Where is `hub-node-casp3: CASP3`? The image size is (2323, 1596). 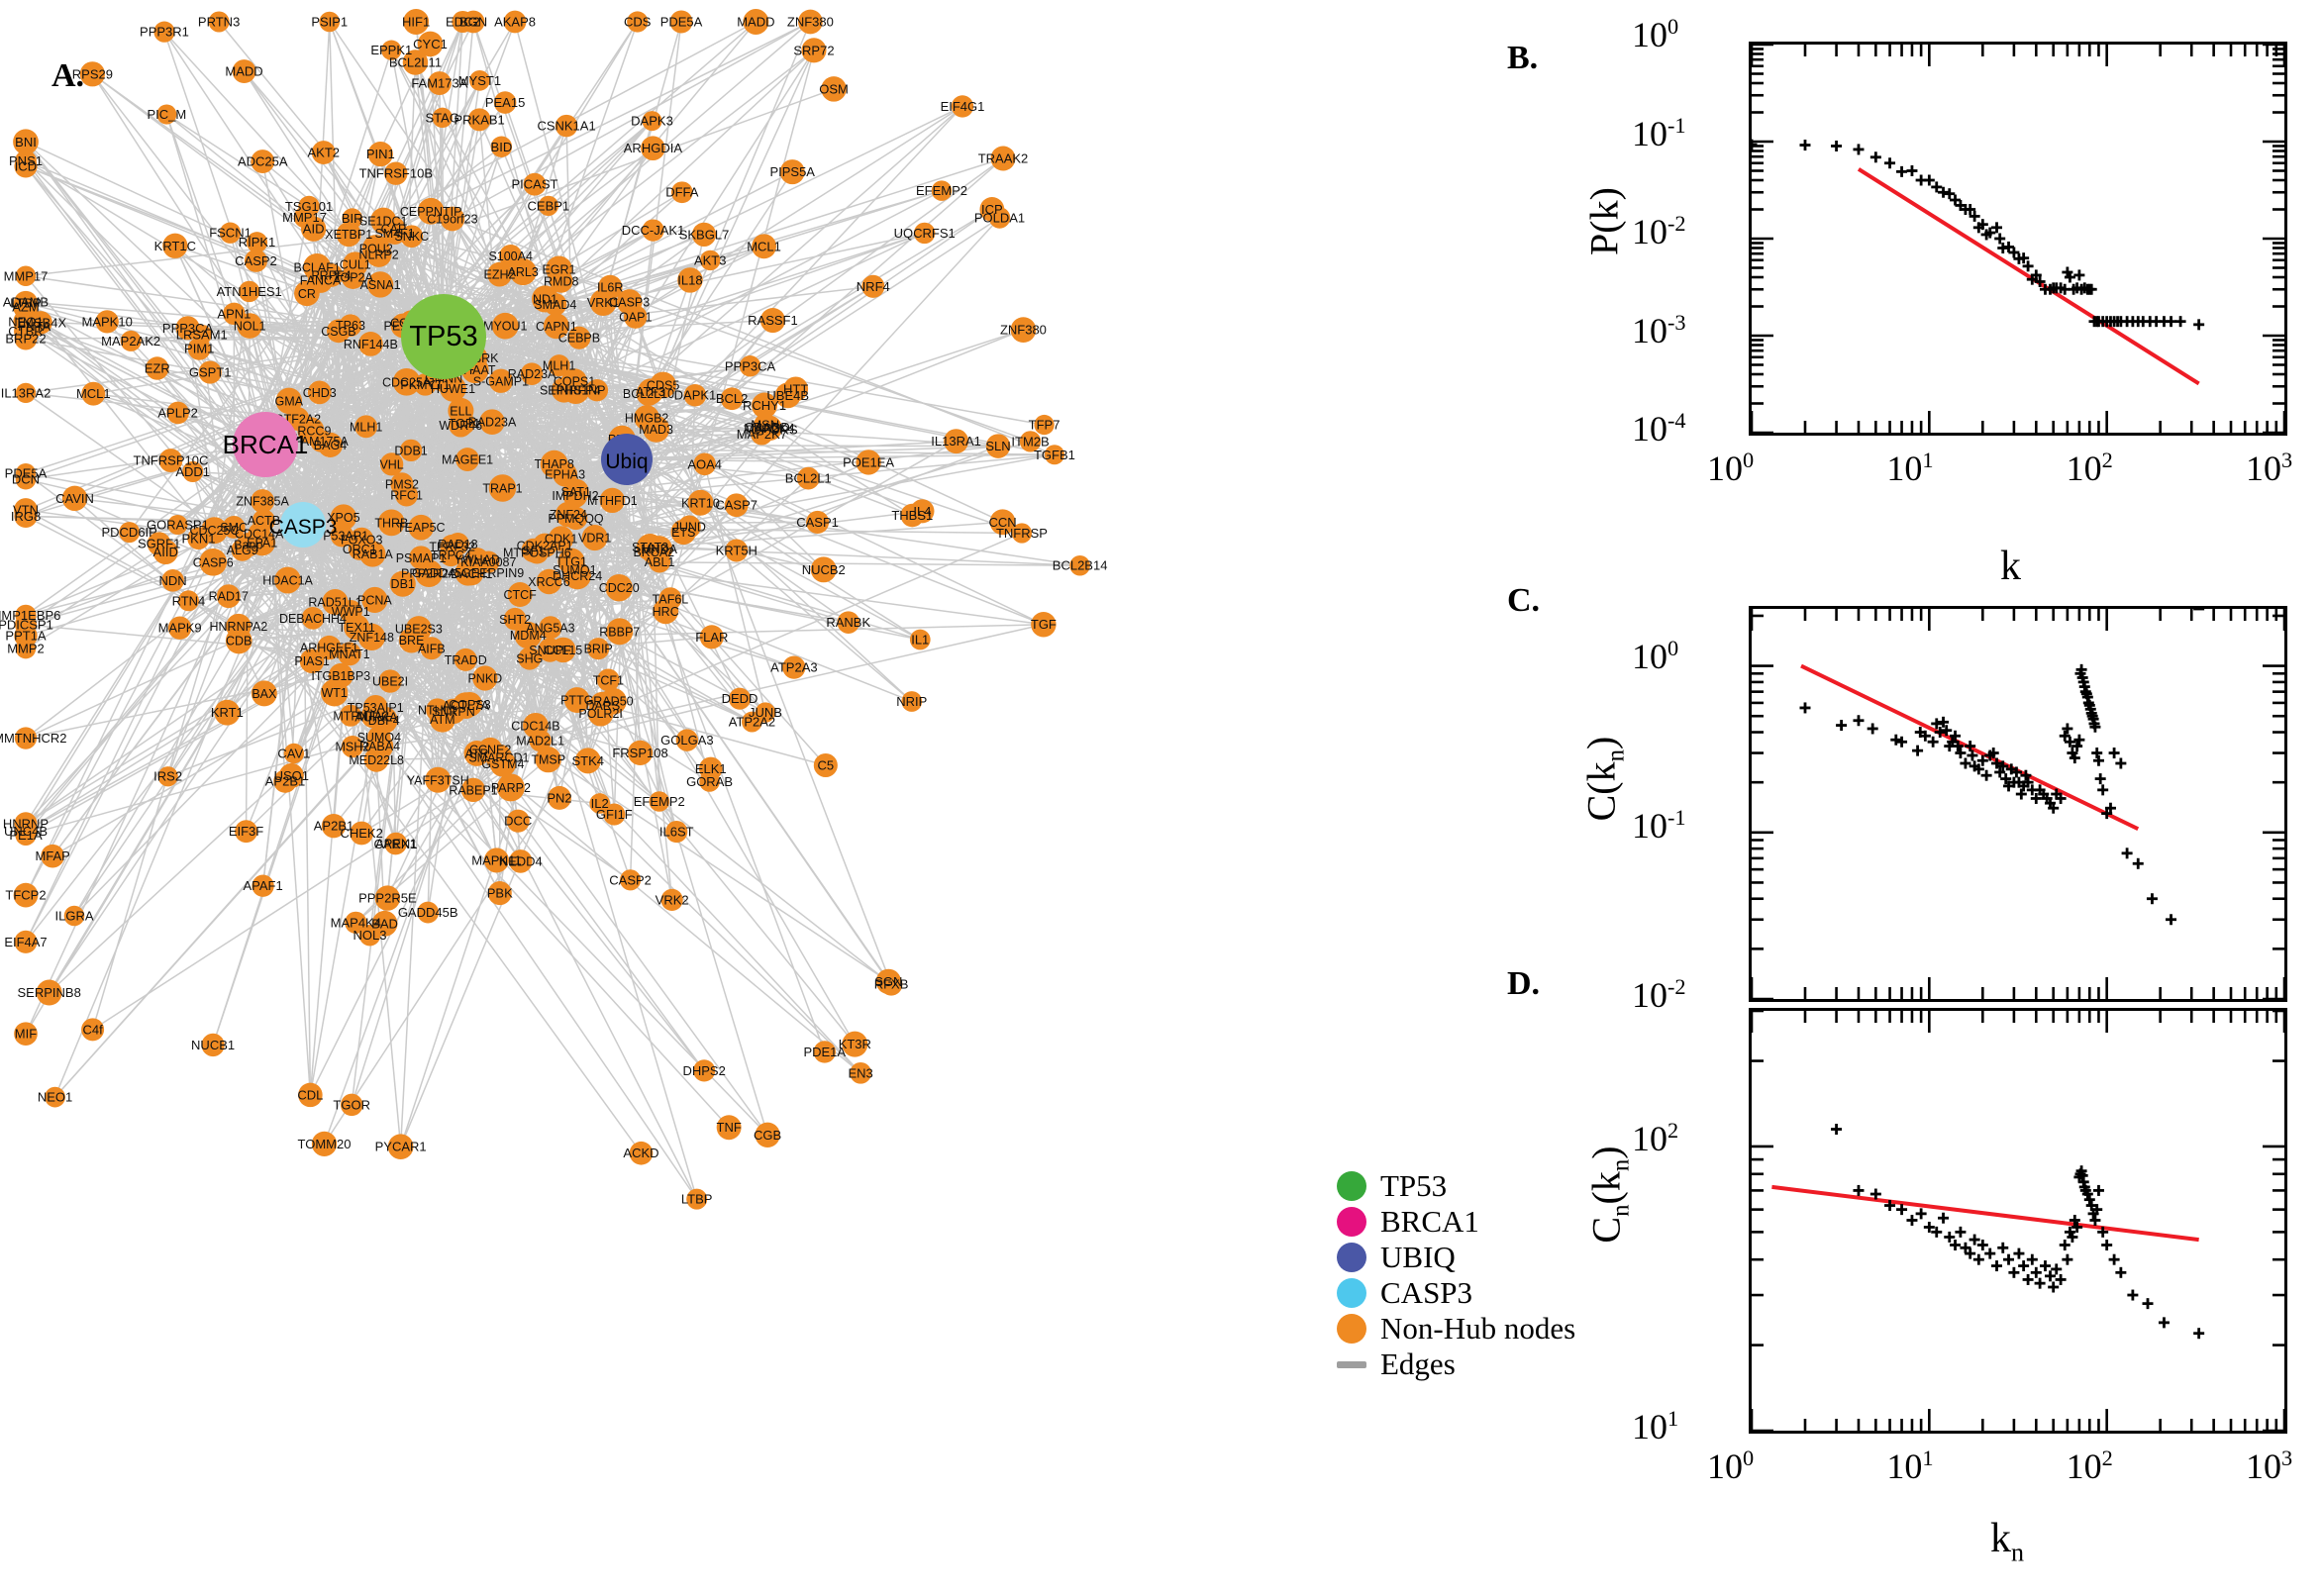 hub-node-casp3: CASP3 is located at coordinates (303, 525).